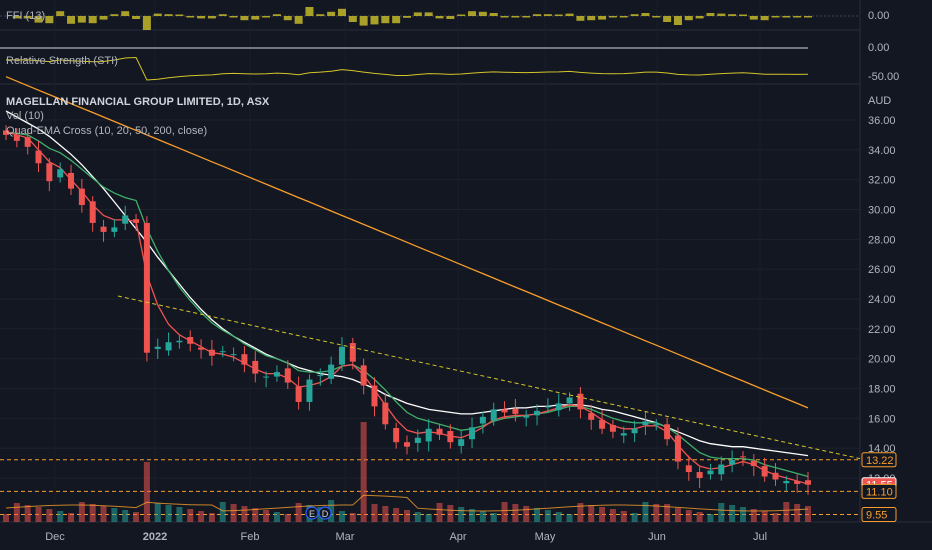 The width and height of the screenshot is (932, 550). Describe the element at coordinates (879, 16) in the screenshot. I see `ffi-zero-tick: 0.00` at that location.